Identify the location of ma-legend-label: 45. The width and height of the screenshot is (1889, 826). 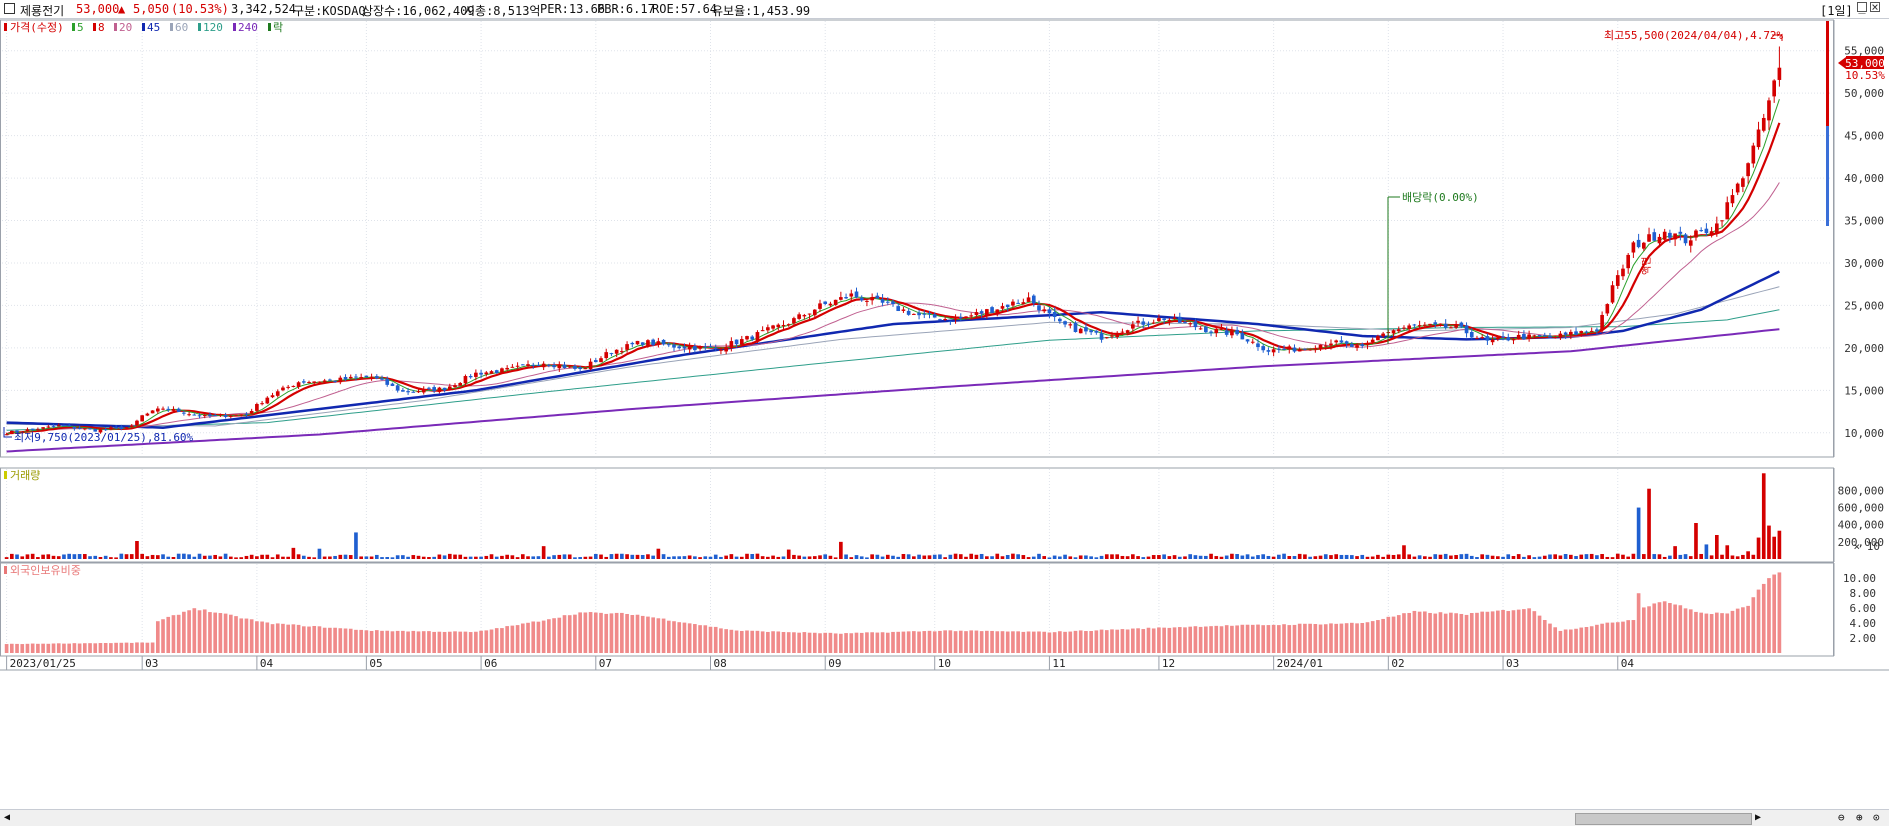
(153, 27).